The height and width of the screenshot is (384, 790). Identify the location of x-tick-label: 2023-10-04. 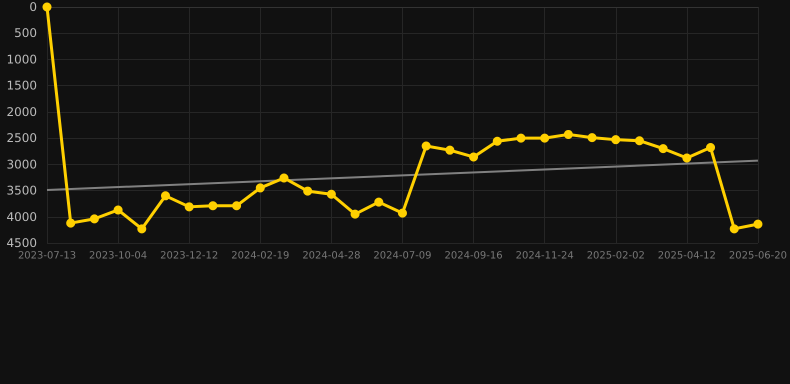
(118, 256).